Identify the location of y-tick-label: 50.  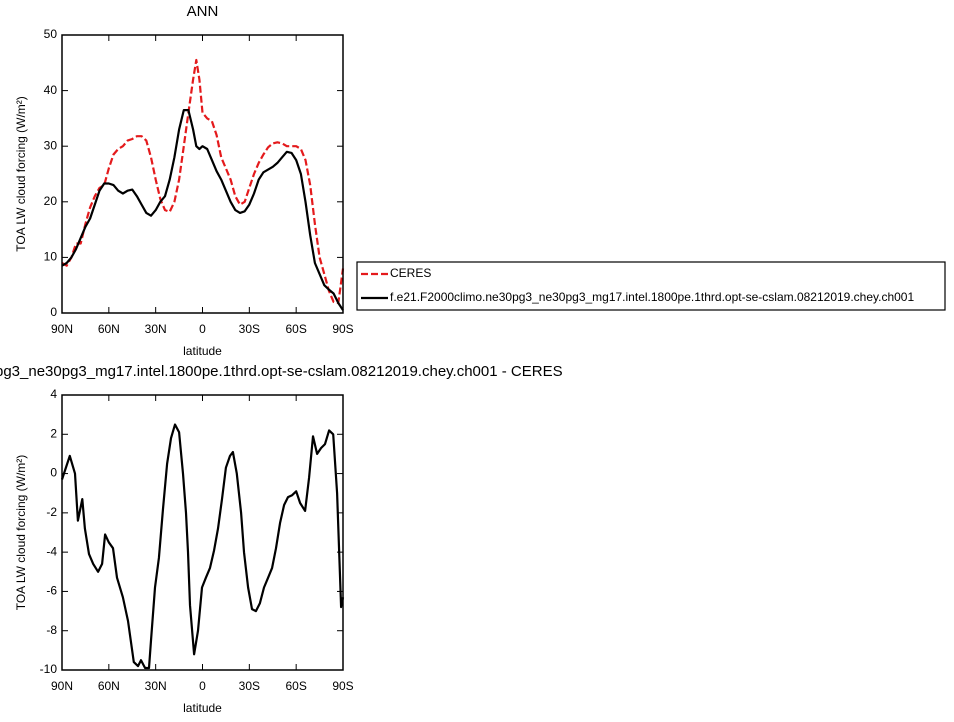
(51, 34).